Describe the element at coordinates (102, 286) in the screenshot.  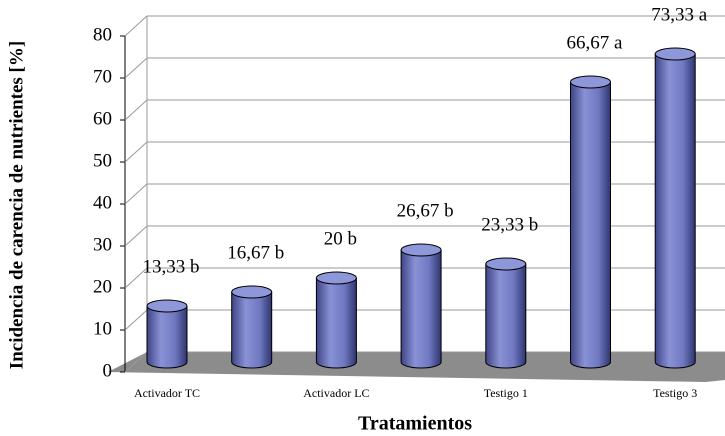
I see `y-tick-label: 20` at that location.